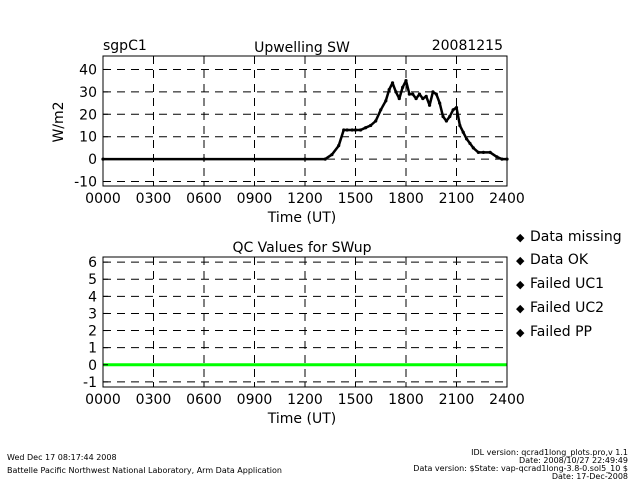 The width and height of the screenshot is (640, 480). I want to click on legend-label: Failed PP, so click(561, 332).